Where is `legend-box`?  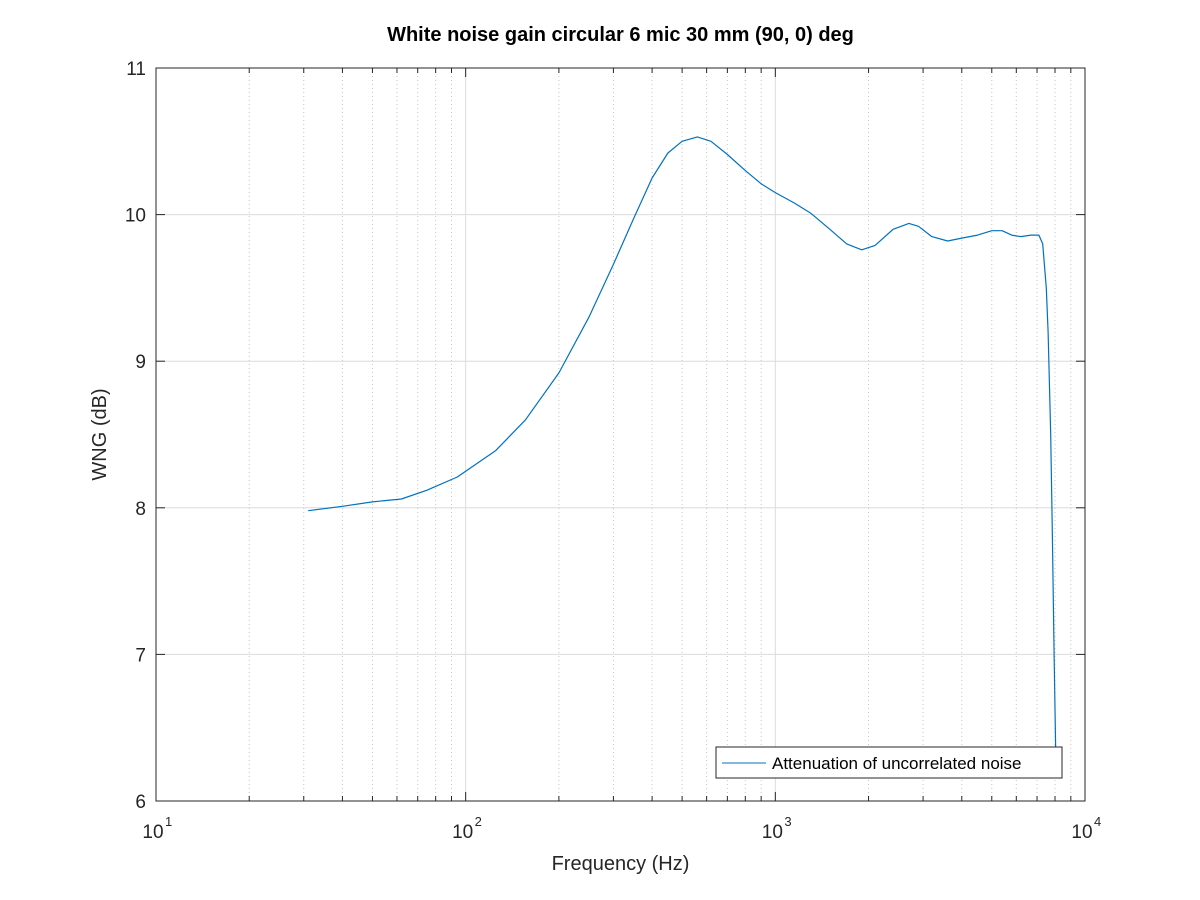 legend-box is located at coordinates (889, 762).